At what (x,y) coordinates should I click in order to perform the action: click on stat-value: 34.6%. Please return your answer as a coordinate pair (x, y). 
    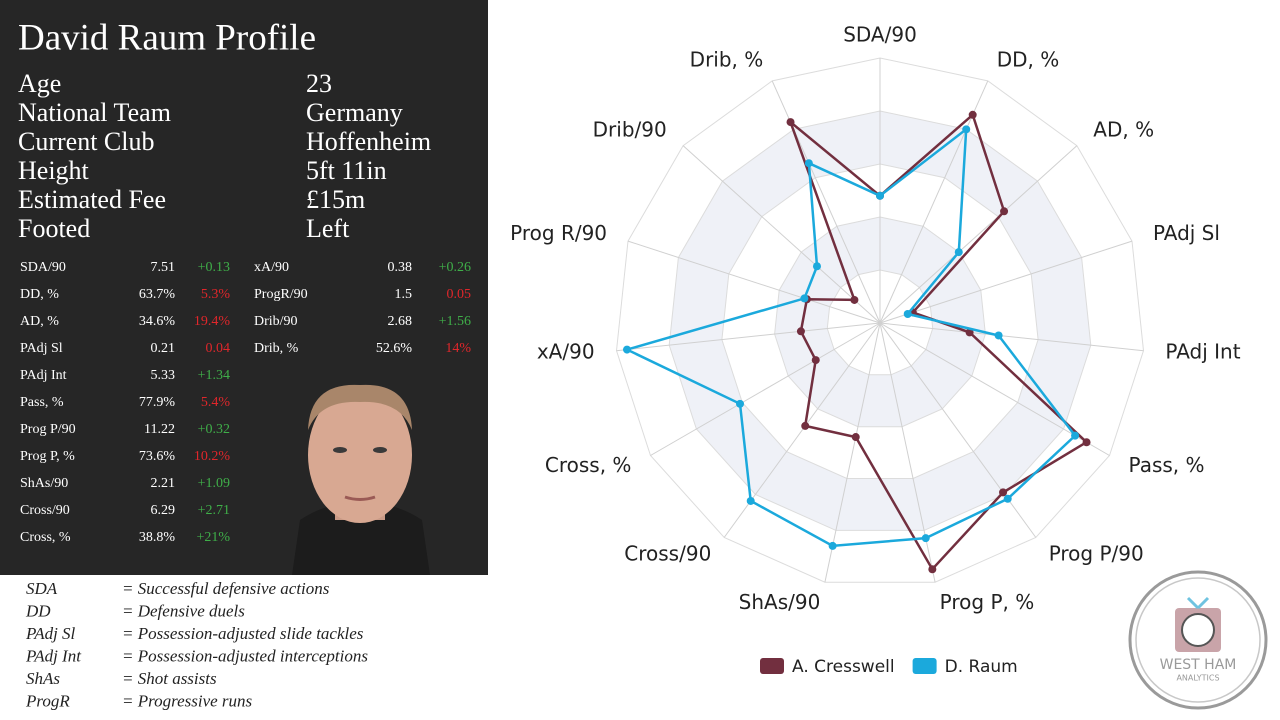
    Looking at the image, I should click on (157, 321).